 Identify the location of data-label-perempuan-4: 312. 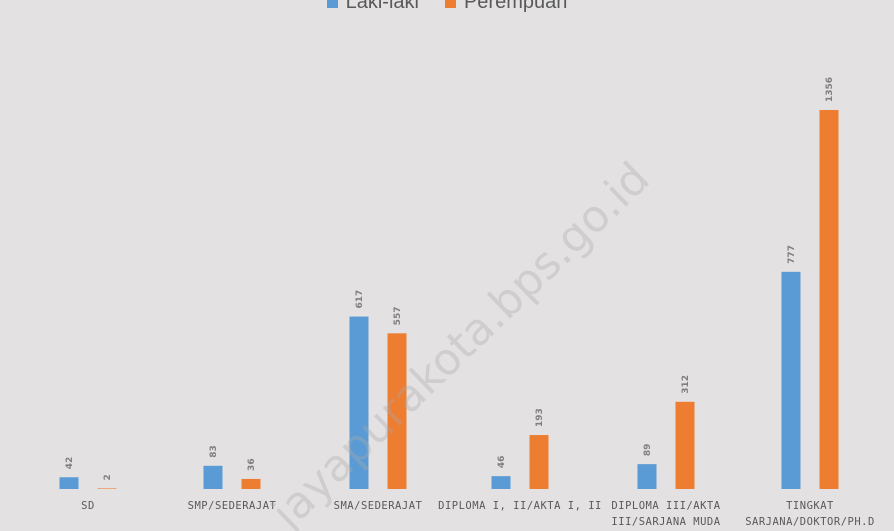
(686, 384).